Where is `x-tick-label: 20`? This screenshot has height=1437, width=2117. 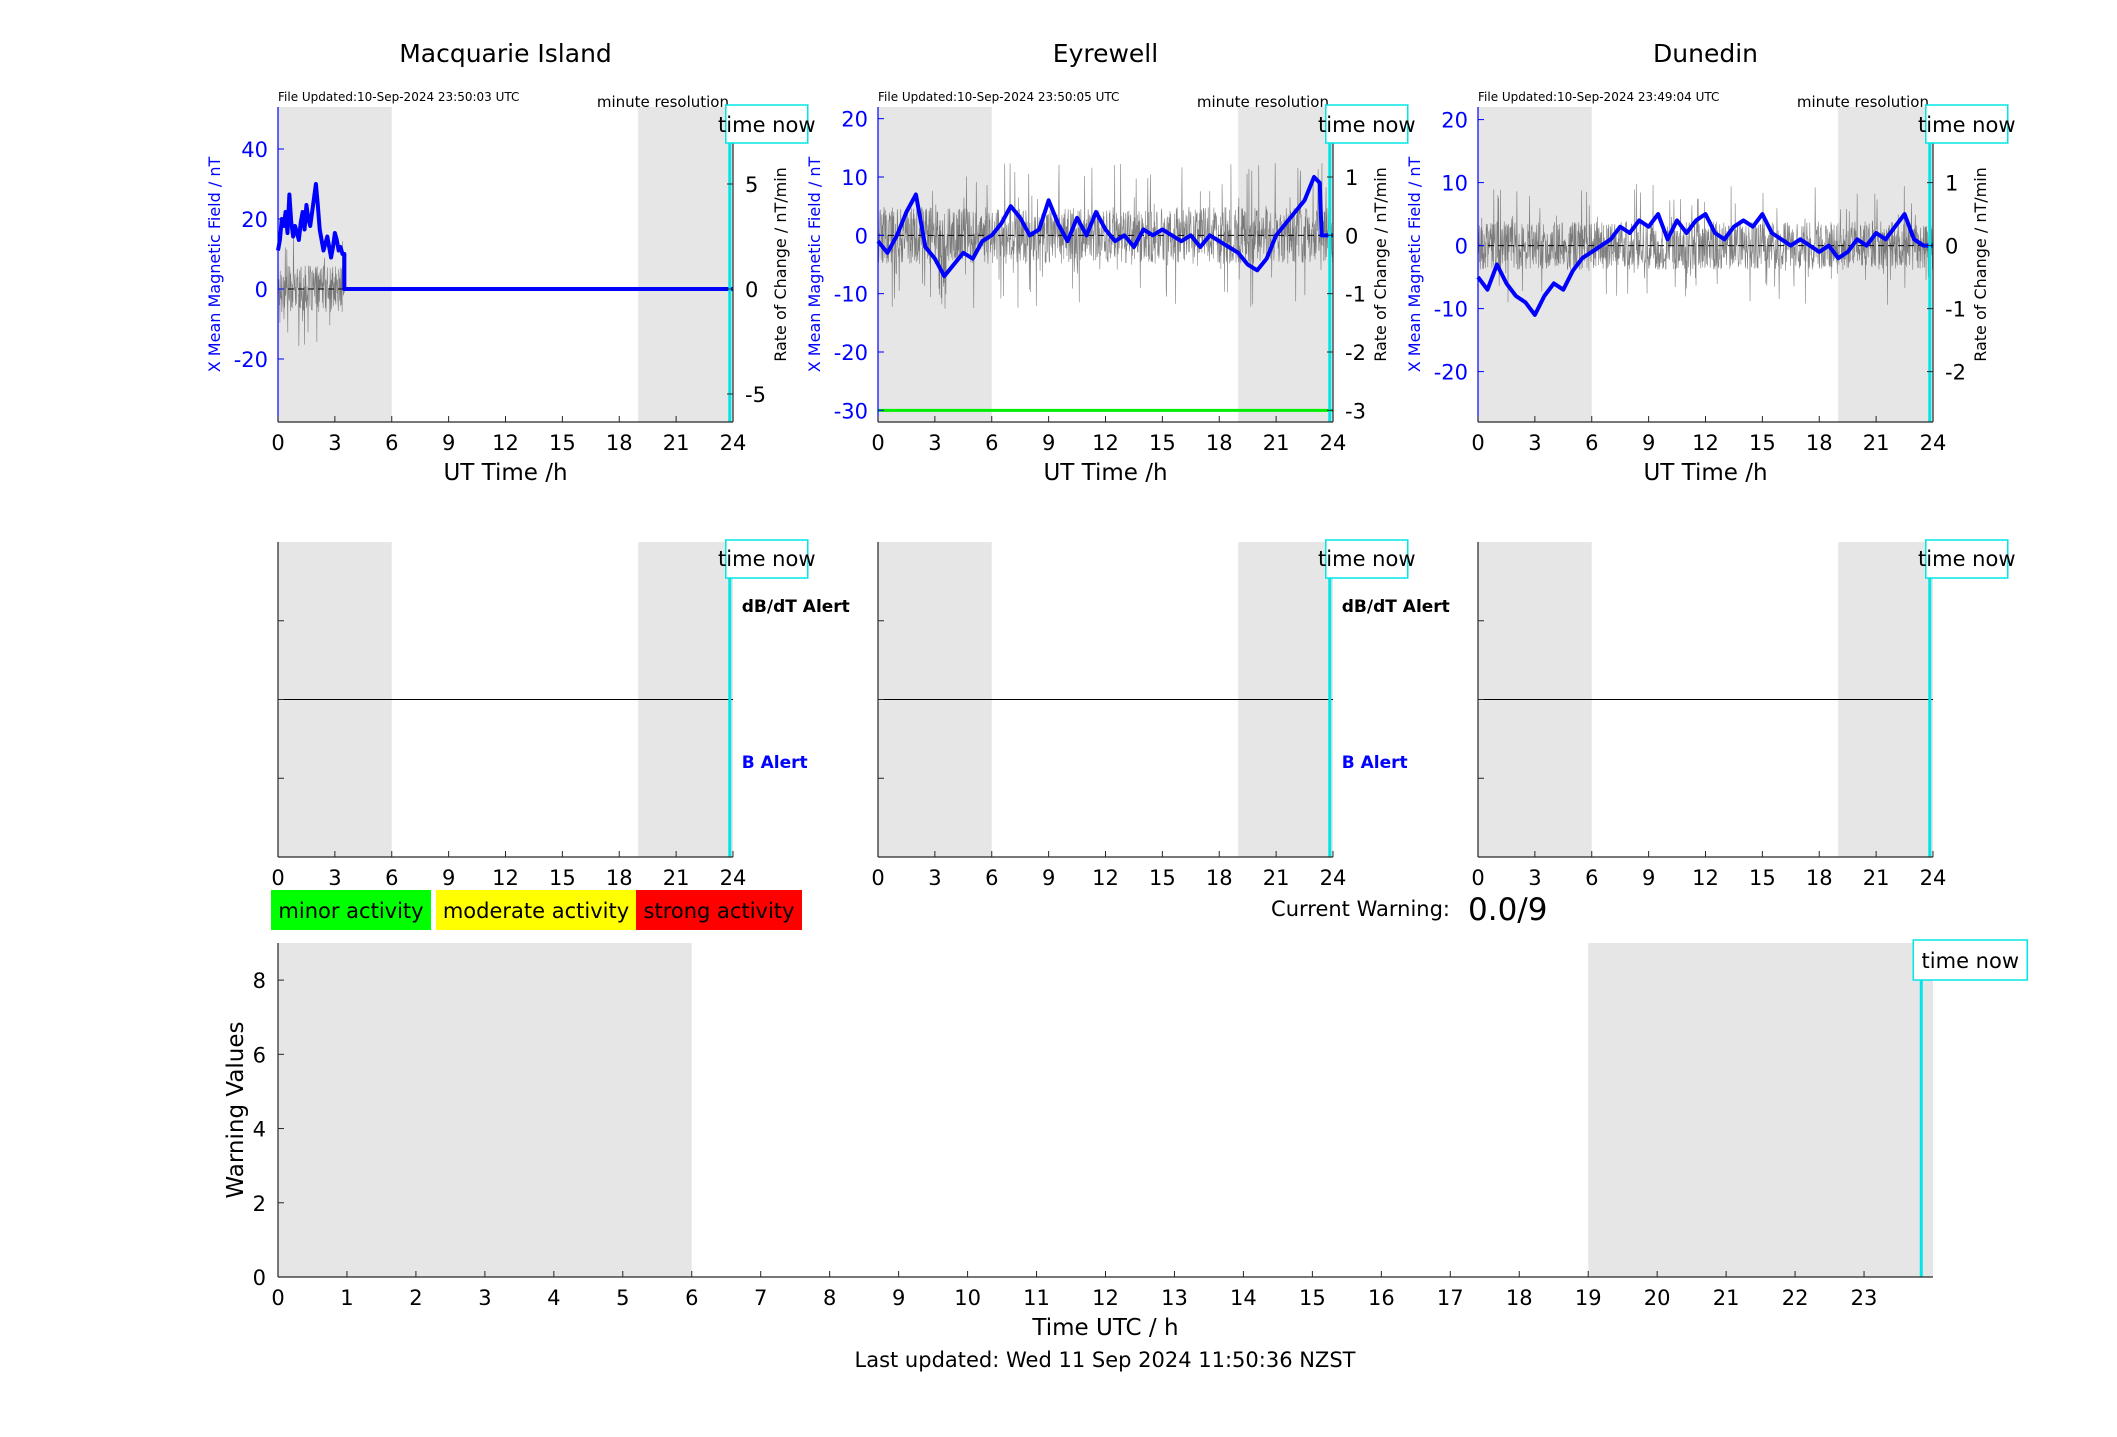 x-tick-label: 20 is located at coordinates (1657, 1298).